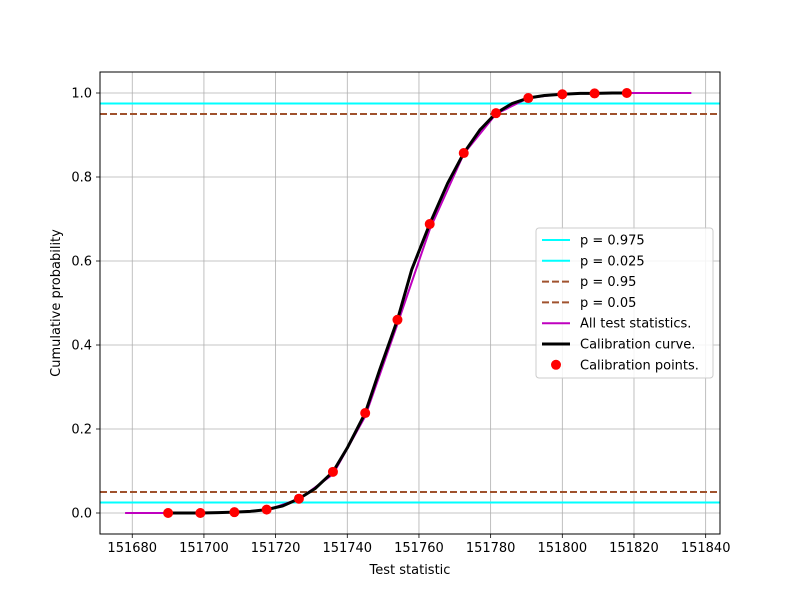  I want to click on y-tick-label: 0.2, so click(81, 430).